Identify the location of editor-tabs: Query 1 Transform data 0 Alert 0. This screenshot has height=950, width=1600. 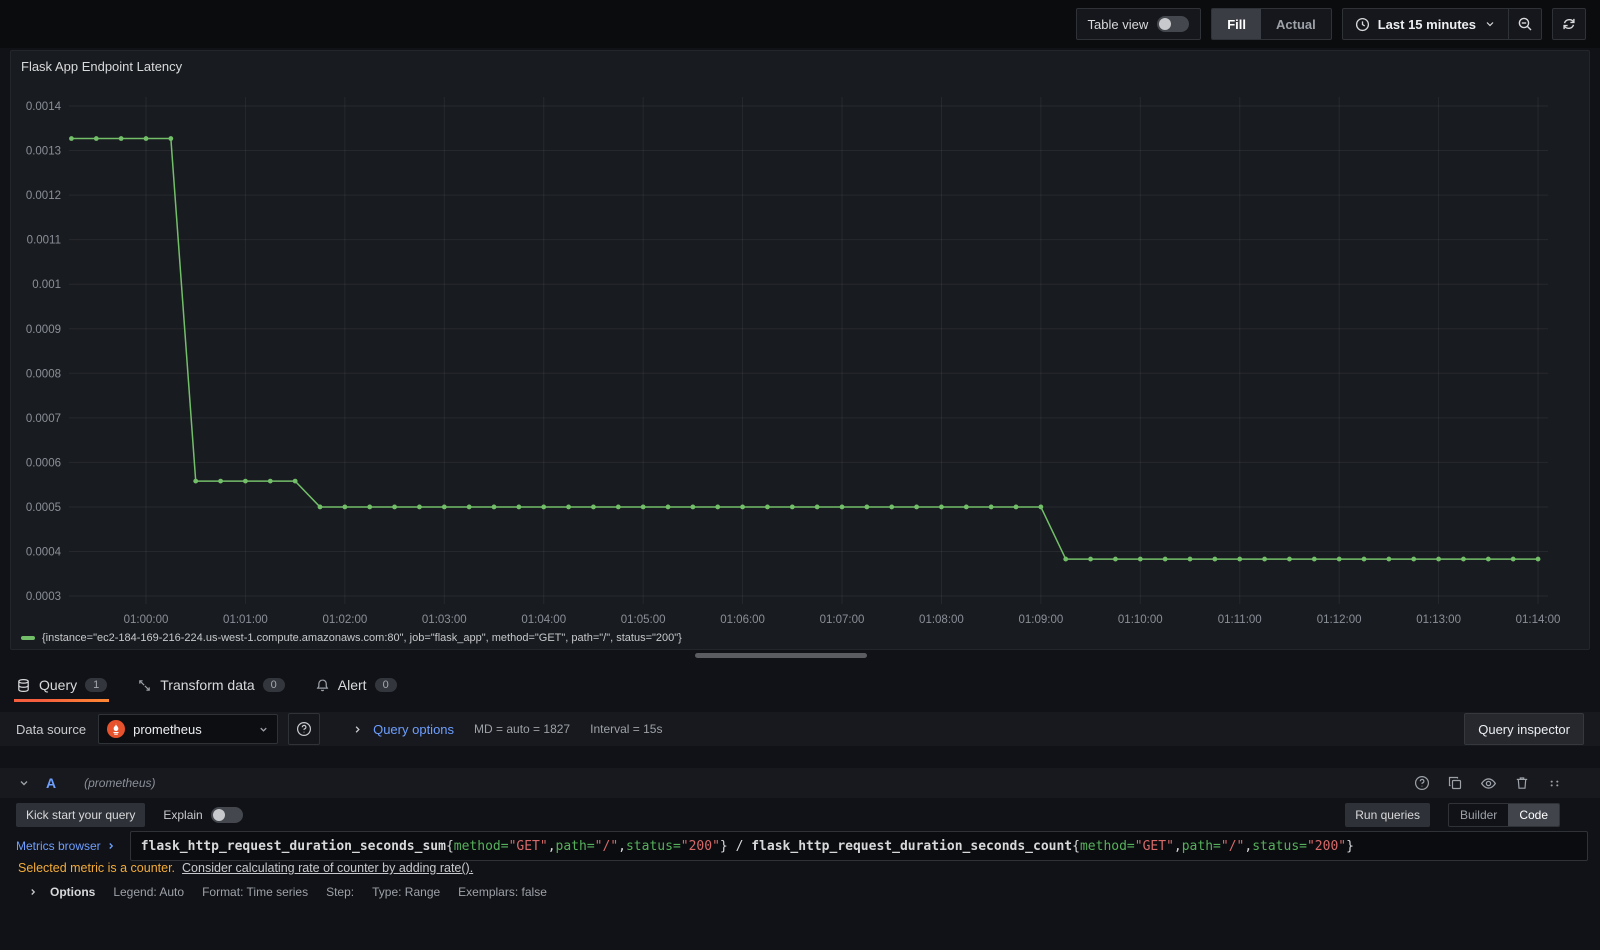
(205, 686).